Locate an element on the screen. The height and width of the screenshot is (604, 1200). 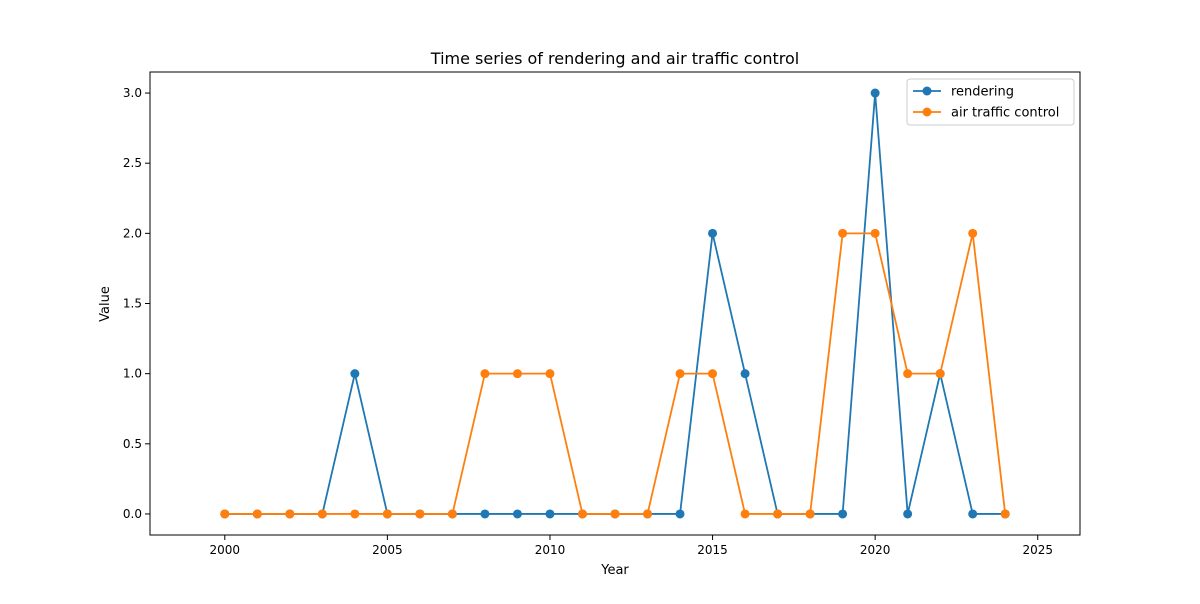
y-tick-label: 3.0 is located at coordinates (132, 93).